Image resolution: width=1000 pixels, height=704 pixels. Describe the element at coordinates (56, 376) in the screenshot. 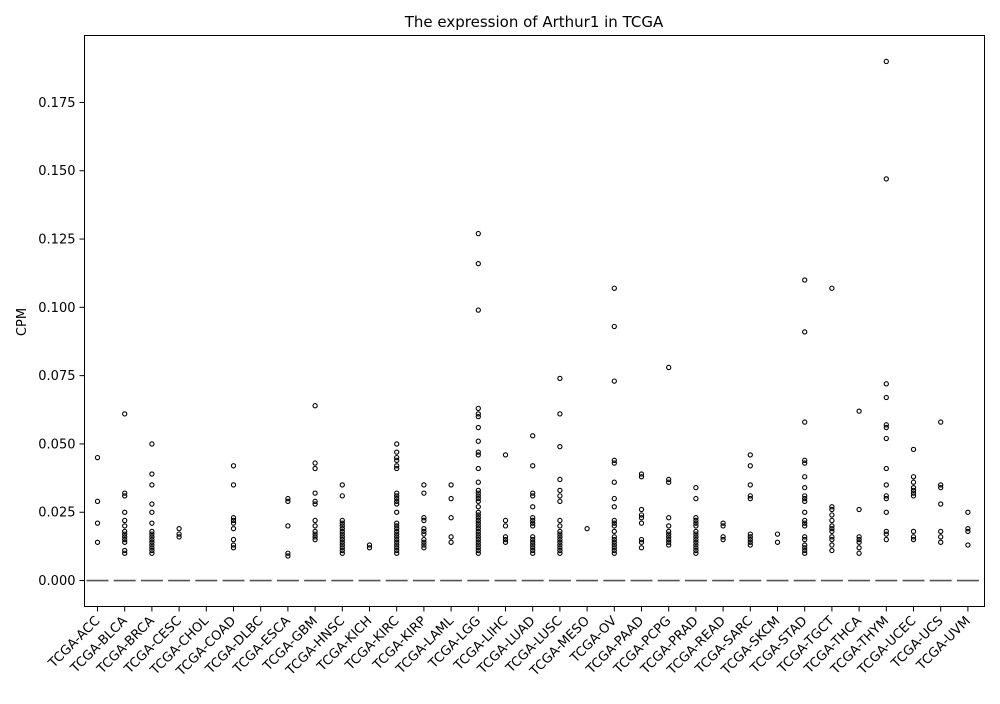

I see `y-tick-label: 0.075` at that location.